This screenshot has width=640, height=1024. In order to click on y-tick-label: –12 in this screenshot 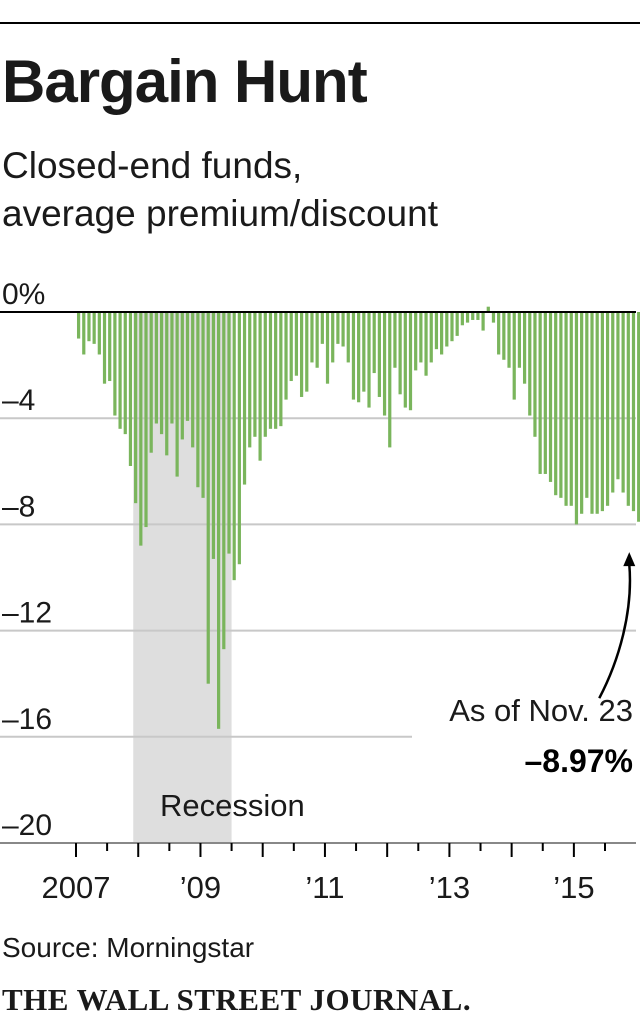, I will do `click(27, 613)`.